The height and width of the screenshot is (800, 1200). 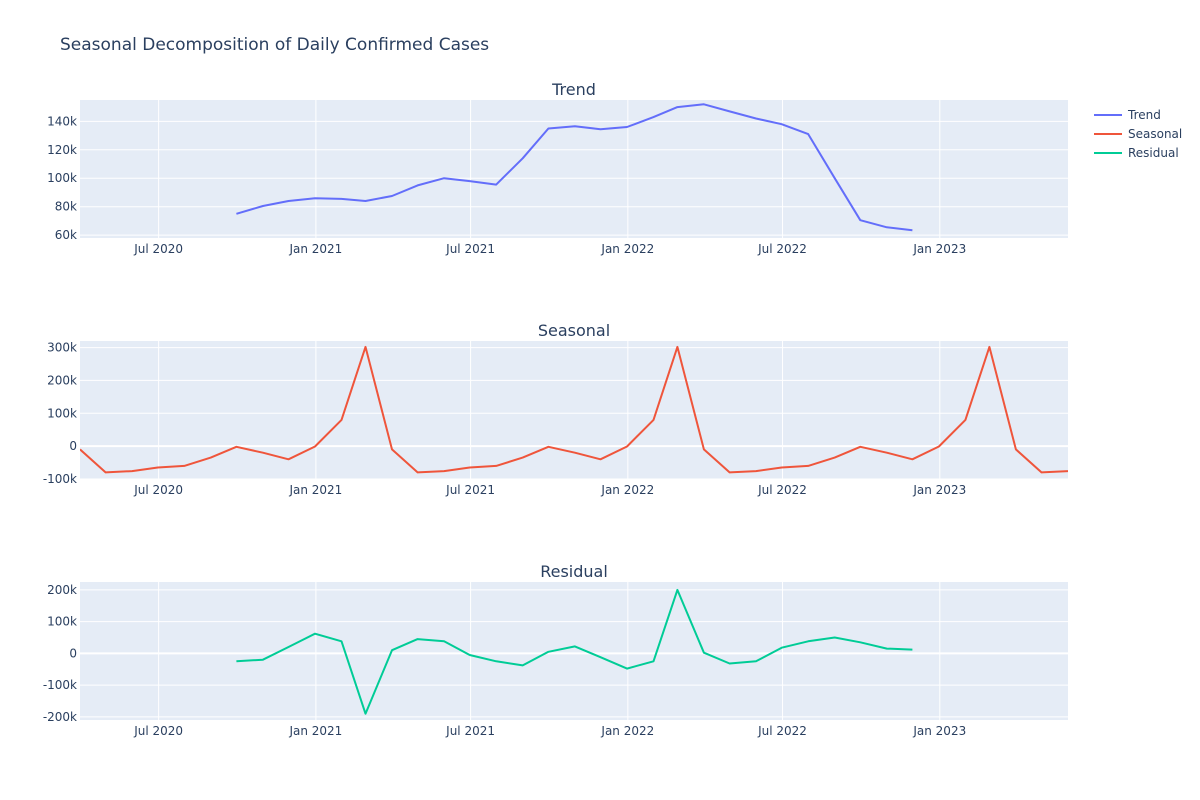 I want to click on legend-item-trend: Trend, so click(x=1127, y=115).